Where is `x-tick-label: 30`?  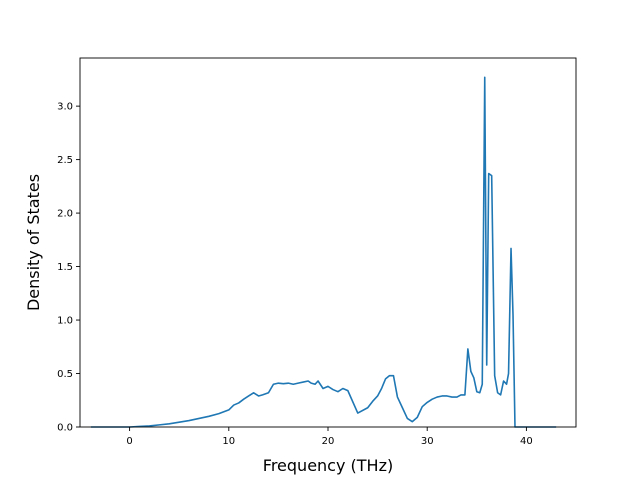
x-tick-label: 30 is located at coordinates (427, 441).